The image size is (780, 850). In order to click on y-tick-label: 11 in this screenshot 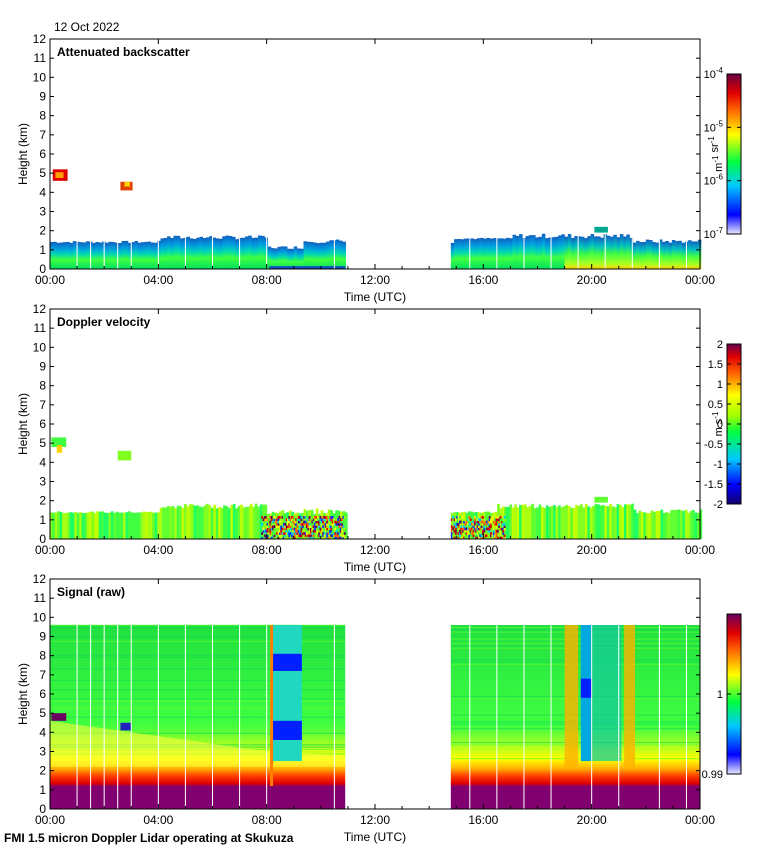, I will do `click(40, 58)`.